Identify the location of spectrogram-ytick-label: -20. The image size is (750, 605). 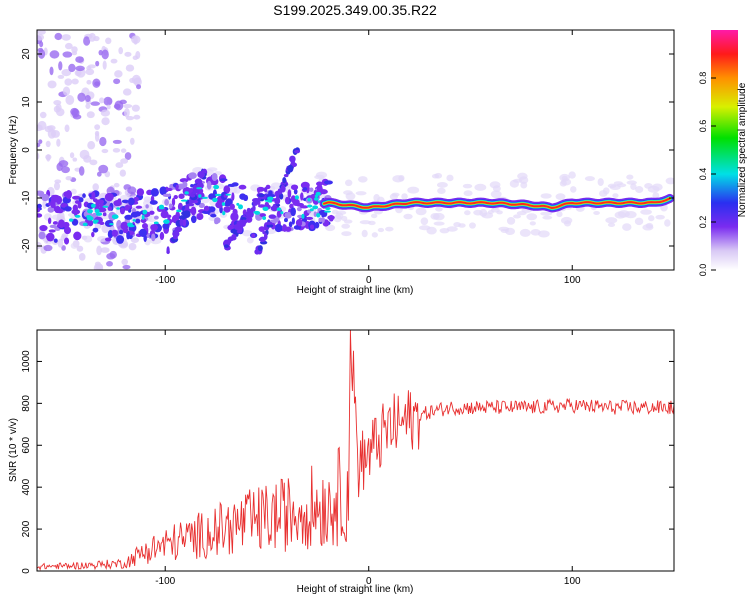
(26, 245).